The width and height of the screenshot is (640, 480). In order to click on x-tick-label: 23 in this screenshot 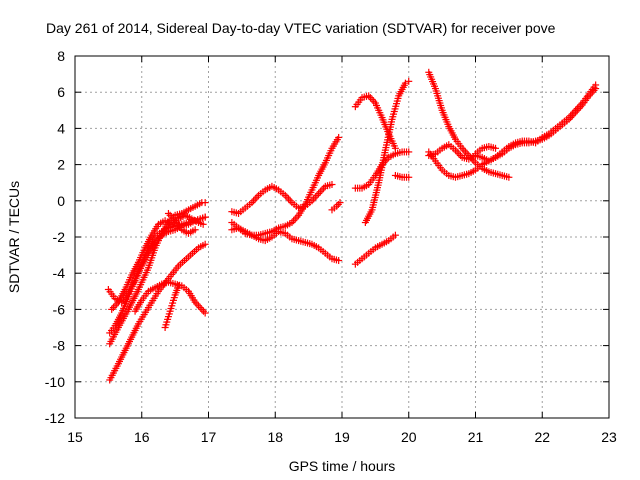, I will do `click(609, 437)`.